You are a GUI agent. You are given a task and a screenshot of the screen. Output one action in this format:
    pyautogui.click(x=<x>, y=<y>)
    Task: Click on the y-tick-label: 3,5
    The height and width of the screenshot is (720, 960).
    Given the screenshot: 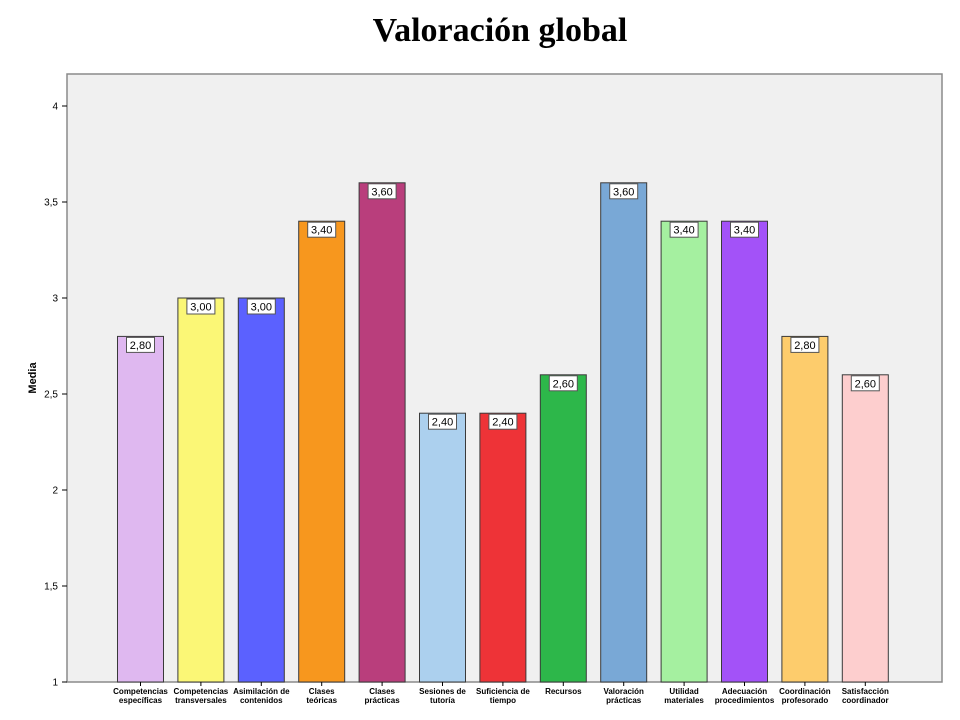 What is the action you would take?
    pyautogui.click(x=51, y=203)
    